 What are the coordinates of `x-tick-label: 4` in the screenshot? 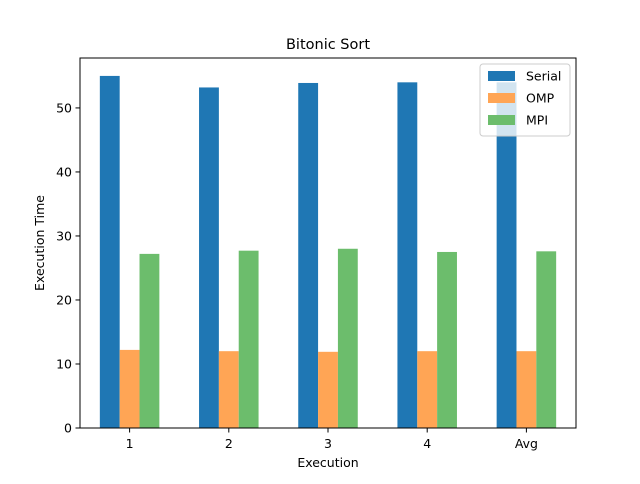 It's located at (427, 443).